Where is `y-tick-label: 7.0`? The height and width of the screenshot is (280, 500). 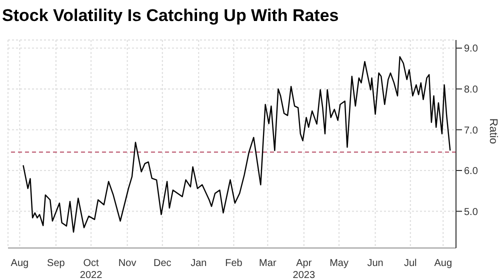
y-tick-label: 7.0 is located at coordinates (471, 130).